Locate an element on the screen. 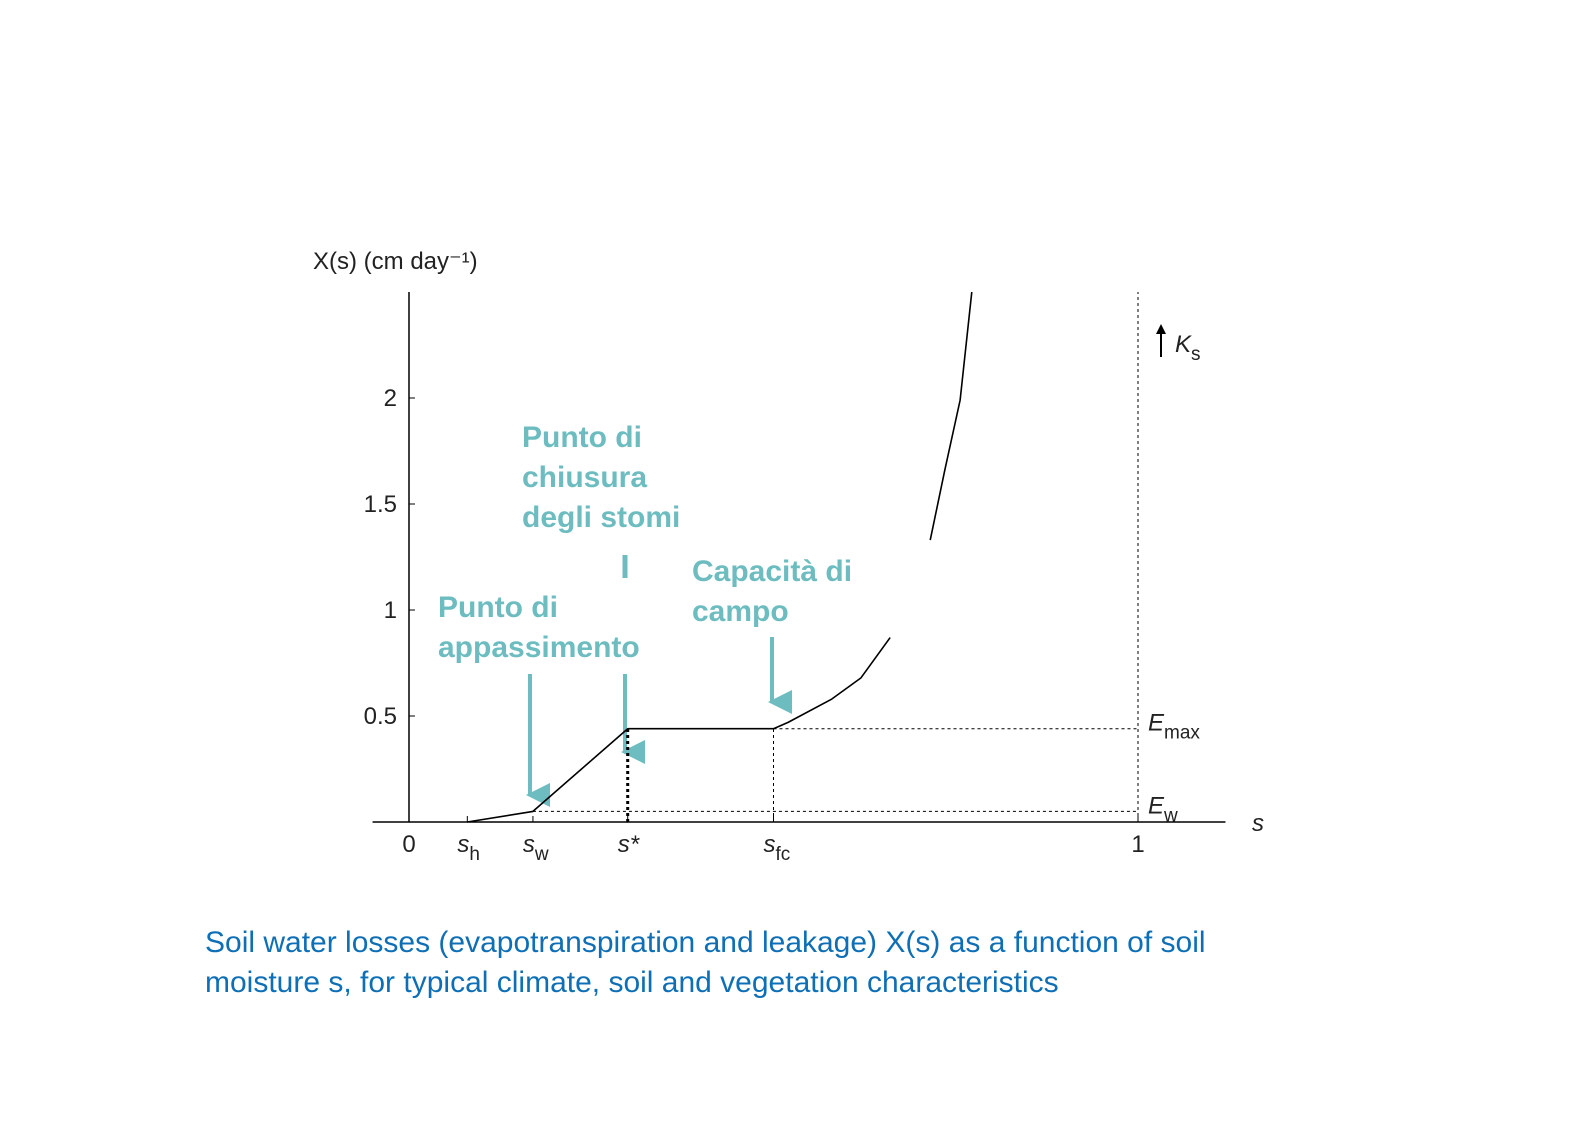 This screenshot has width=1579, height=1121. label-subscript: fc is located at coordinates (783, 854).